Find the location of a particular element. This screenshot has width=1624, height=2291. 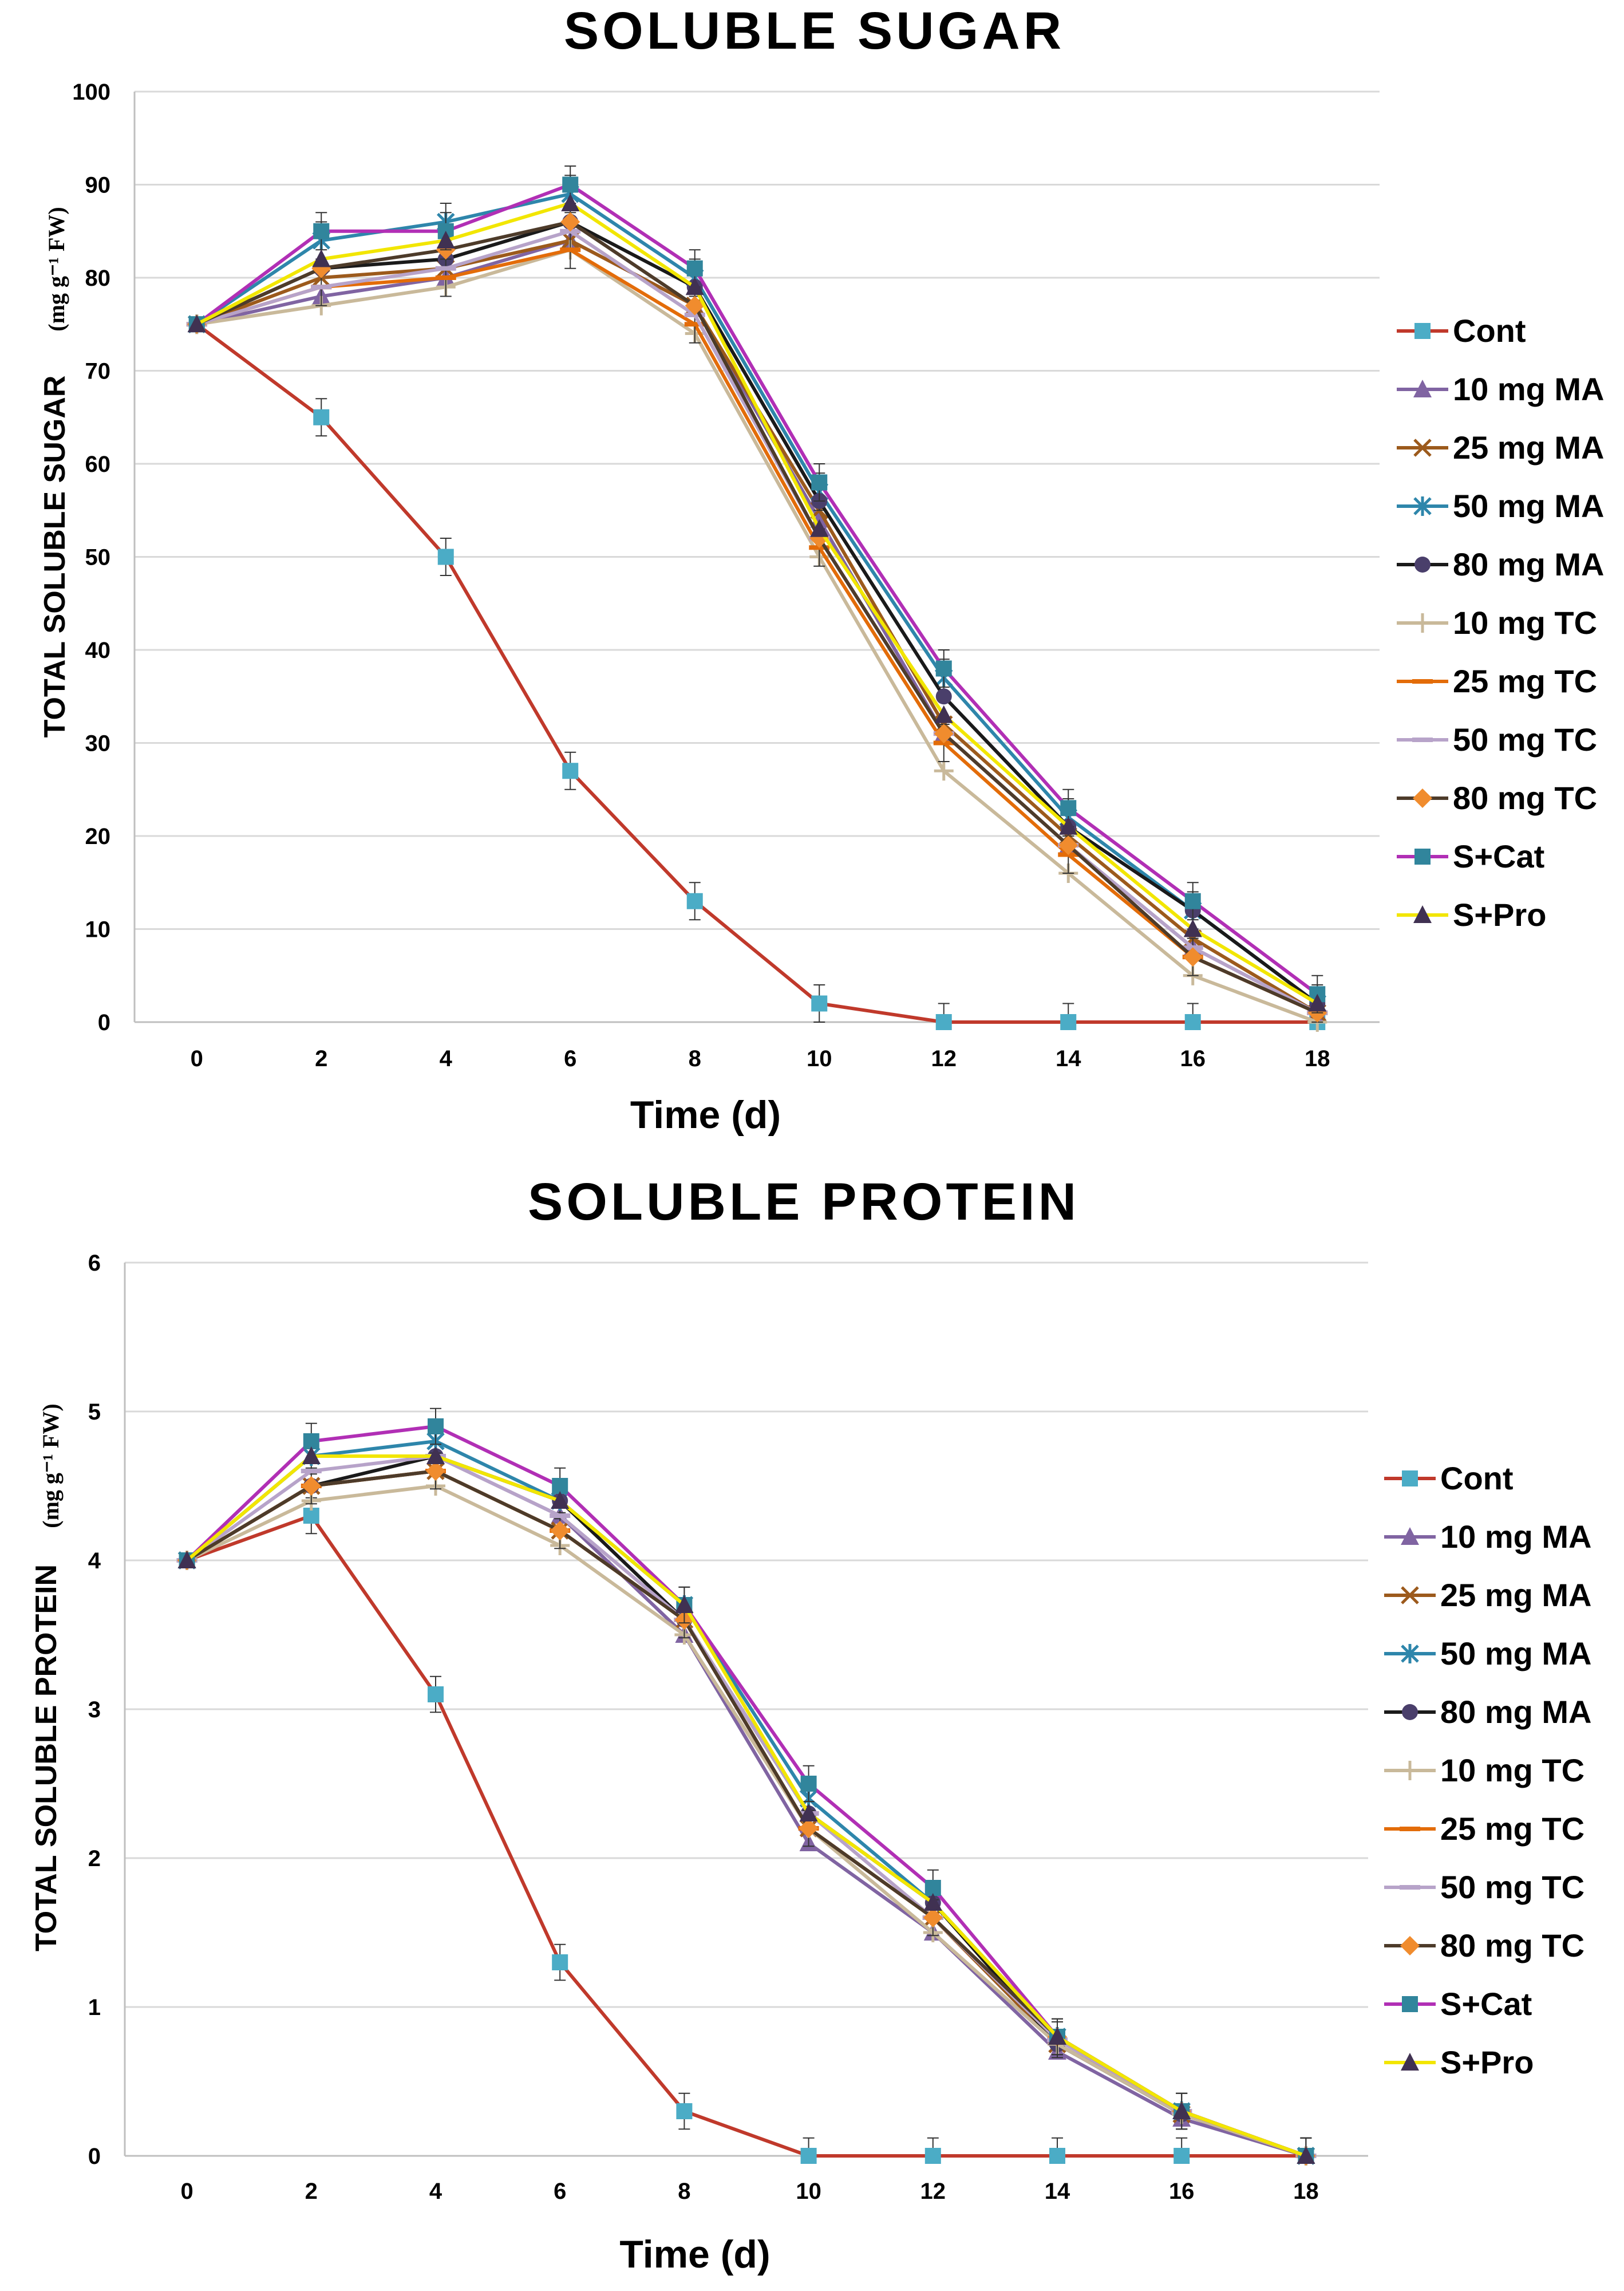

y-axis-unit: (mg g⁻¹ FW) is located at coordinates (51, 1465).